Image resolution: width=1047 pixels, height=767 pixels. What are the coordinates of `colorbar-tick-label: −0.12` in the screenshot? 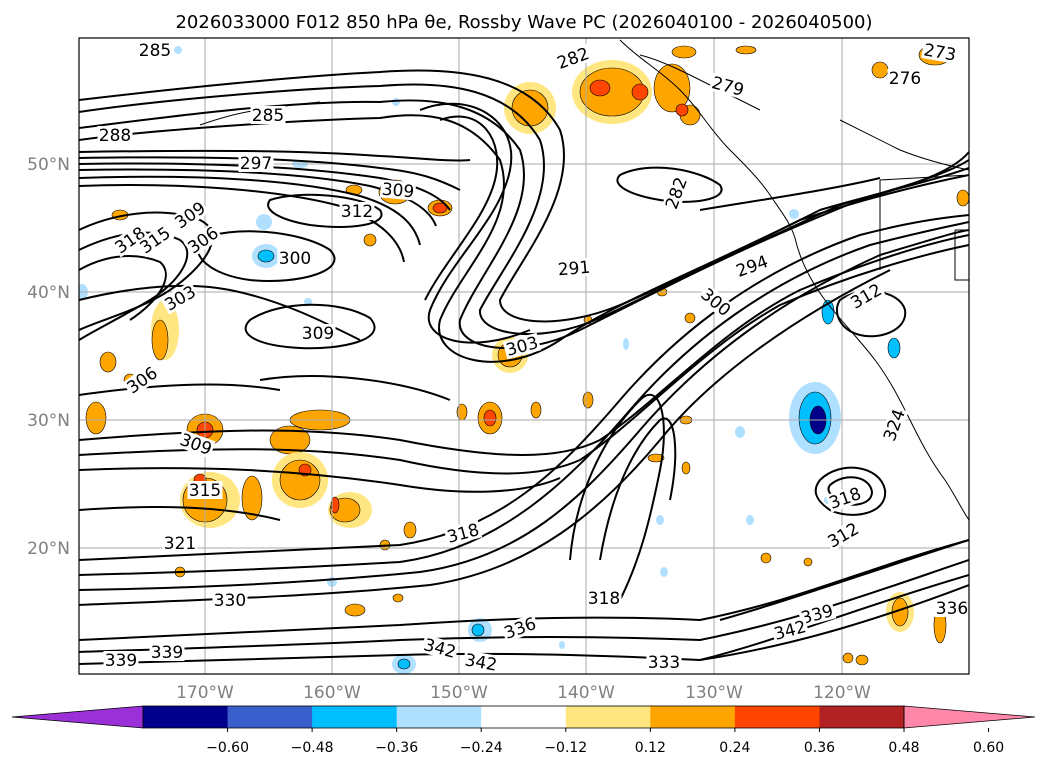 It's located at (565, 748).